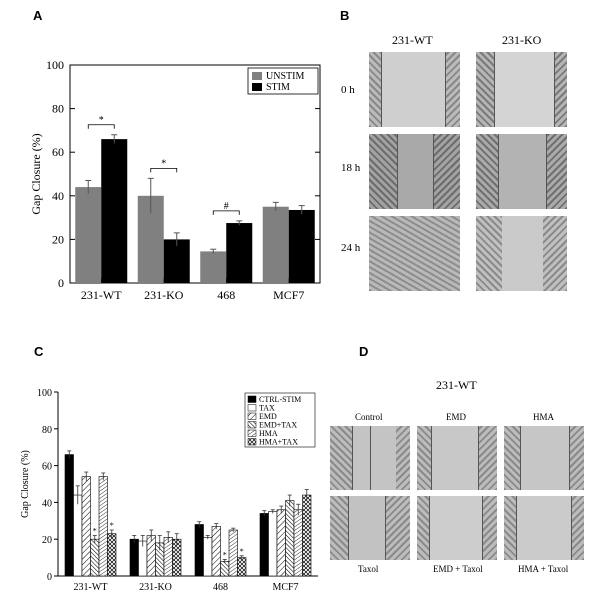 The width and height of the screenshot is (600, 608). What do you see at coordinates (226, 206) in the screenshot?
I see `significance-marker: #` at bounding box center [226, 206].